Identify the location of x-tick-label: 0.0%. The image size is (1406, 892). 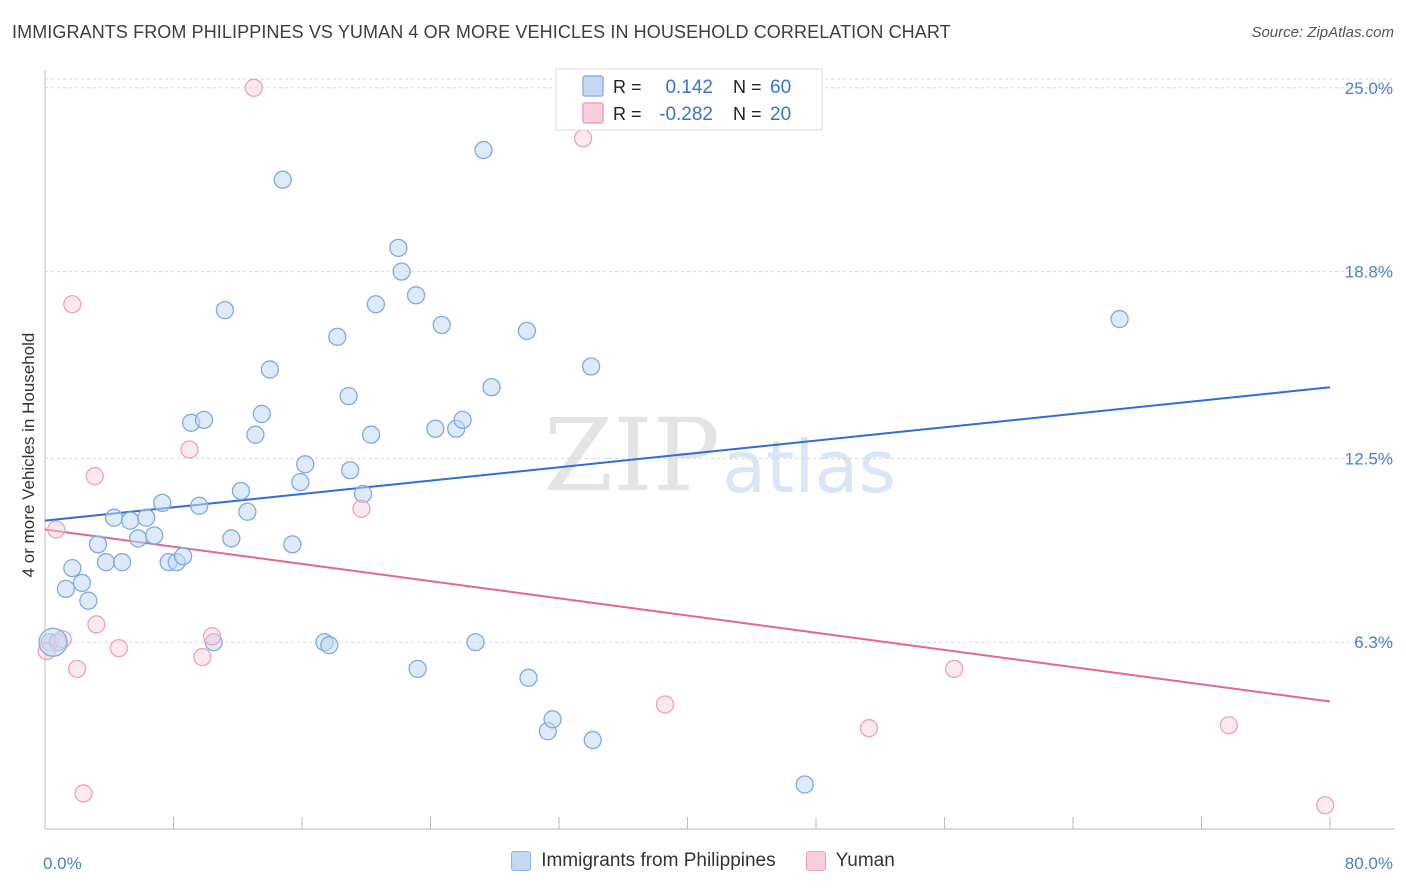
(62, 863).